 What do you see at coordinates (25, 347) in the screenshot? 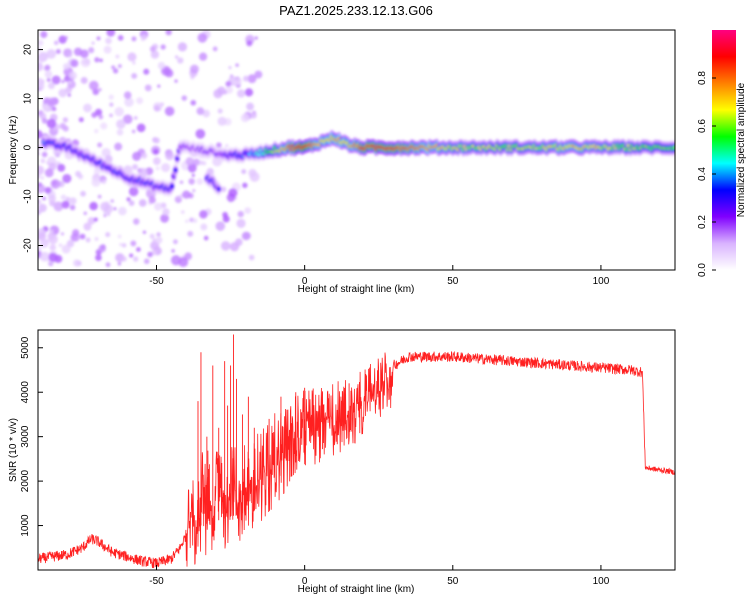
I see `snr-y-tick-label: 5000` at bounding box center [25, 347].